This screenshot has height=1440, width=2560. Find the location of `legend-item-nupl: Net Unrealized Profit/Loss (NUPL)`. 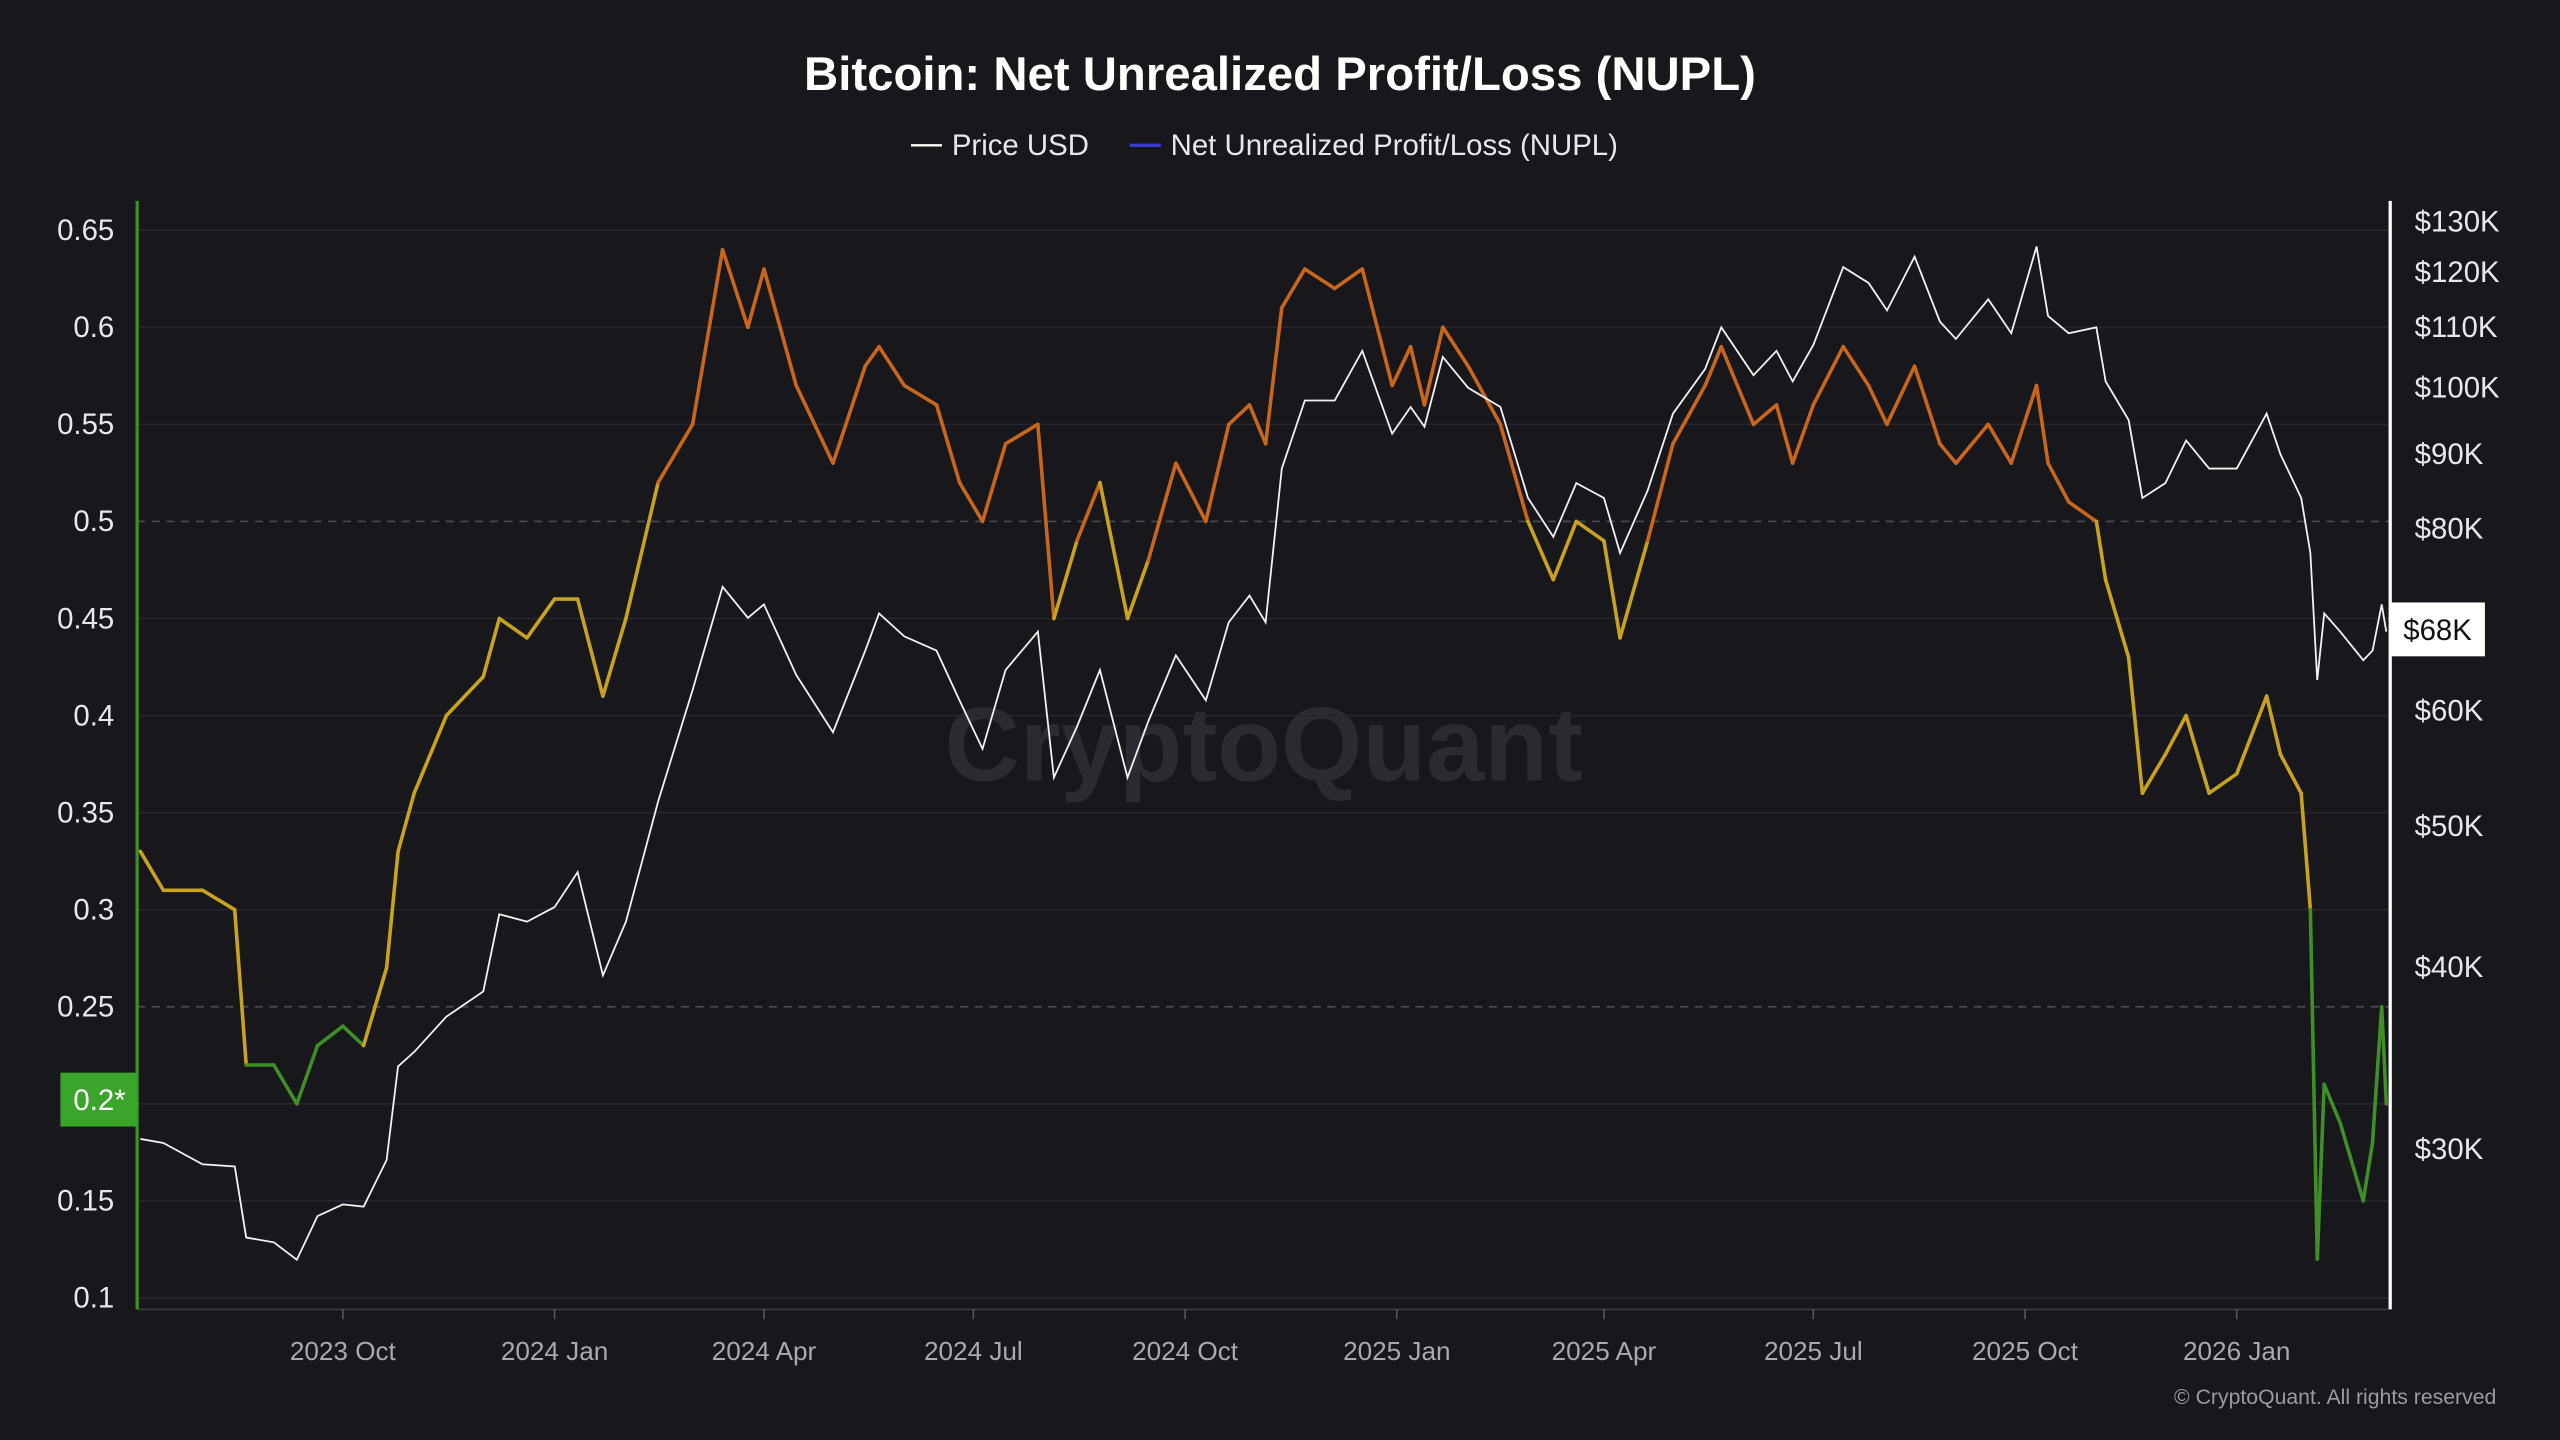

legend-item-nupl: Net Unrealized Profit/Loss (NUPL) is located at coordinates (1373, 145).